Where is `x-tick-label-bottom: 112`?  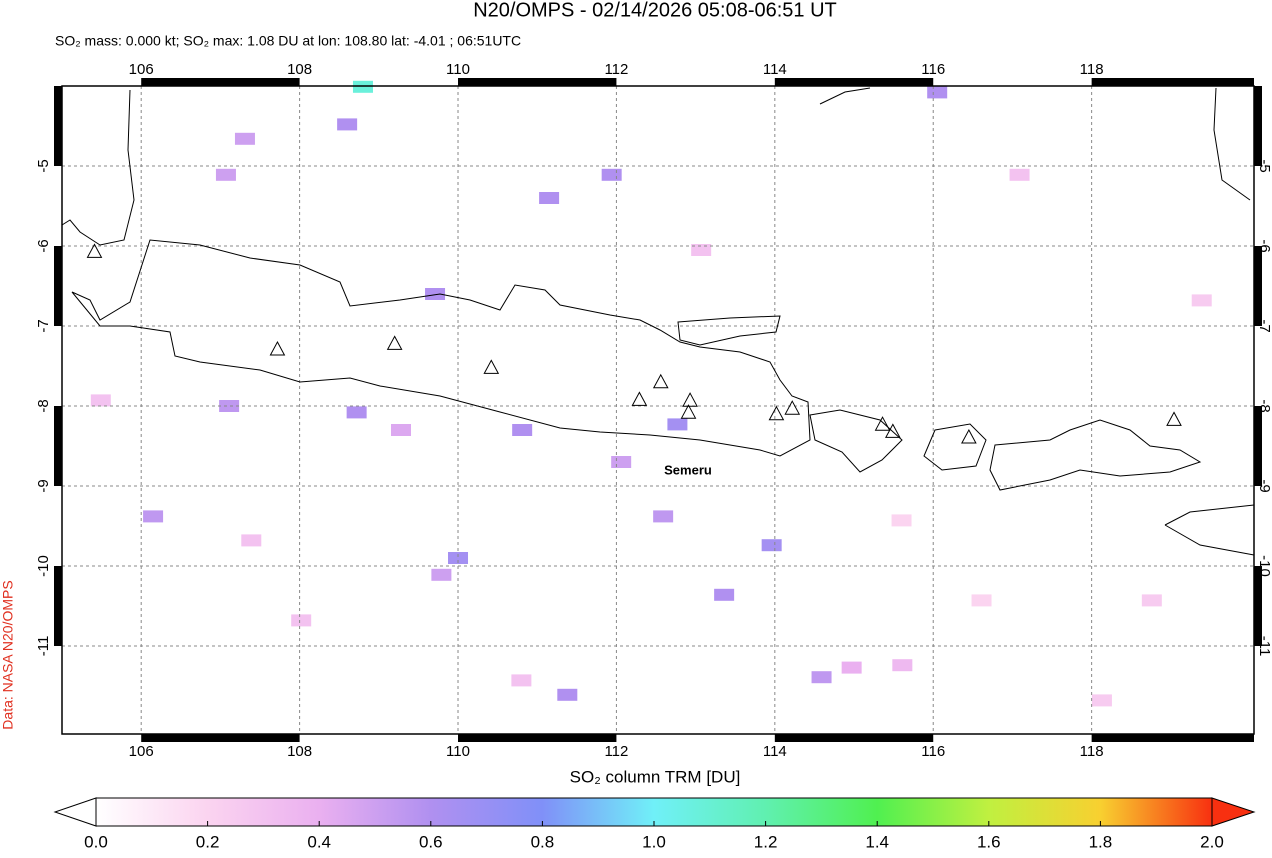 x-tick-label-bottom: 112 is located at coordinates (616, 751).